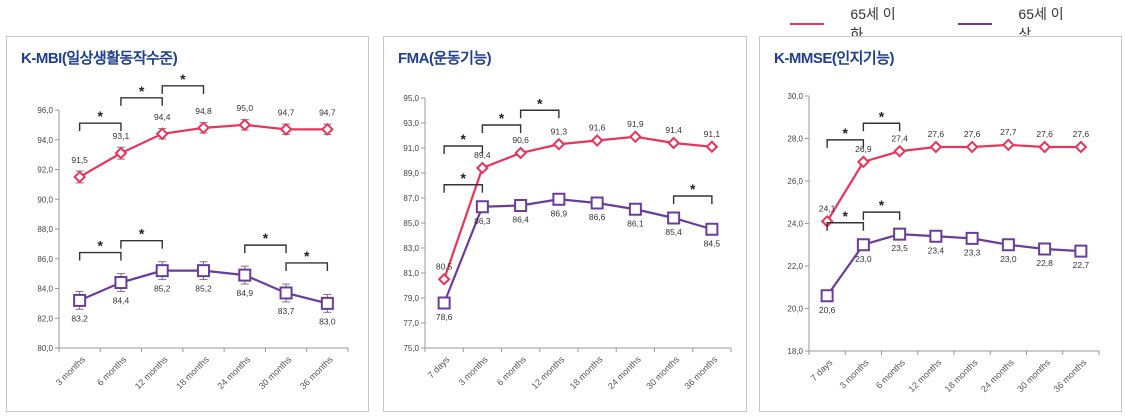 The width and height of the screenshot is (1126, 416). Describe the element at coordinates (827, 310) in the screenshot. I see `data-label: 20,6` at that location.